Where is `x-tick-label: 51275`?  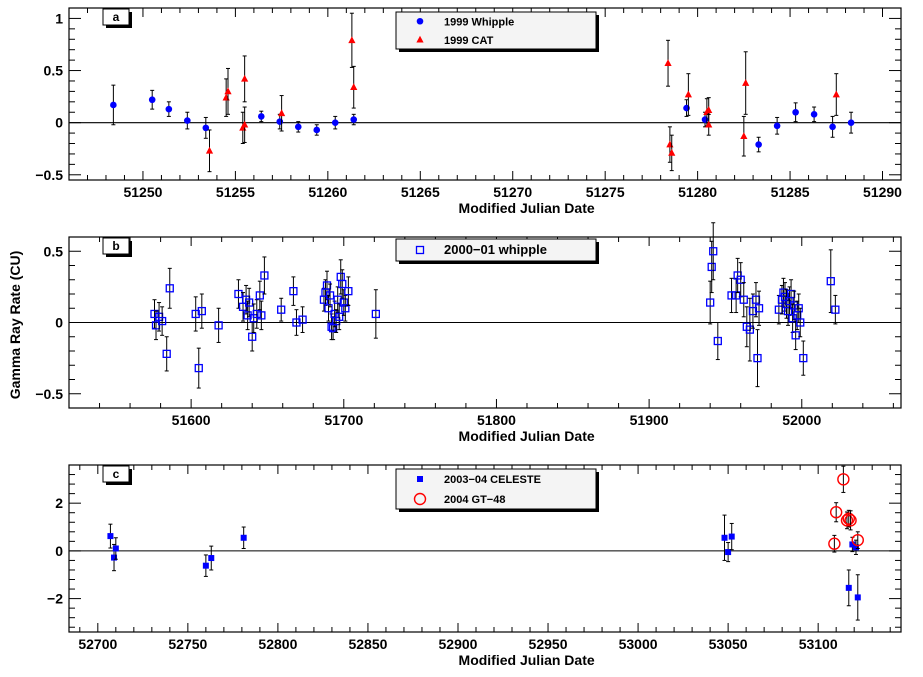
x-tick-label: 51275 is located at coordinates (605, 192).